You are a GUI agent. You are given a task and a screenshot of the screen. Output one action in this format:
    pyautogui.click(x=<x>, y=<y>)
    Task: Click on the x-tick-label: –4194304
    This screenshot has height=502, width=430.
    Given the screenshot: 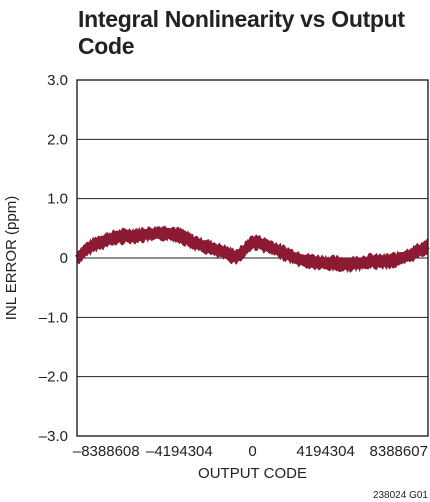 What is the action you would take?
    pyautogui.click(x=179, y=451)
    